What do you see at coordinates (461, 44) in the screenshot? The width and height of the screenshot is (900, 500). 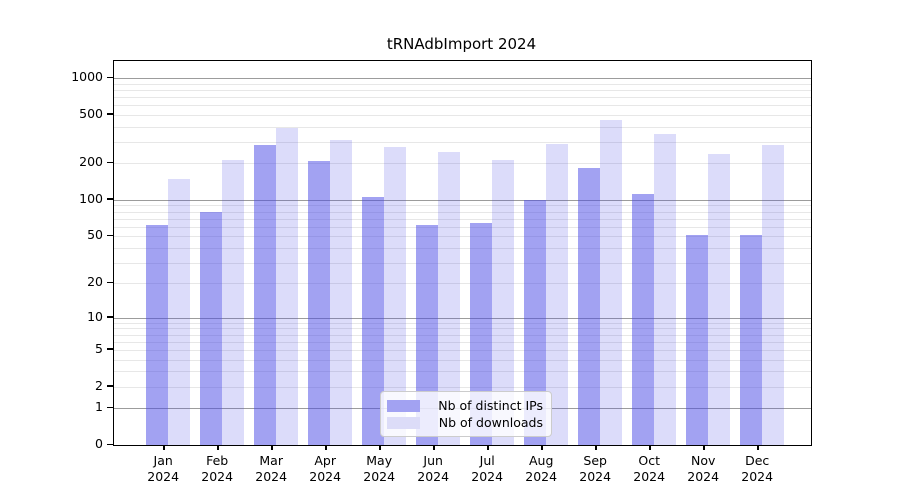 I see `chart-title: tRNAdbImport 2024` at bounding box center [461, 44].